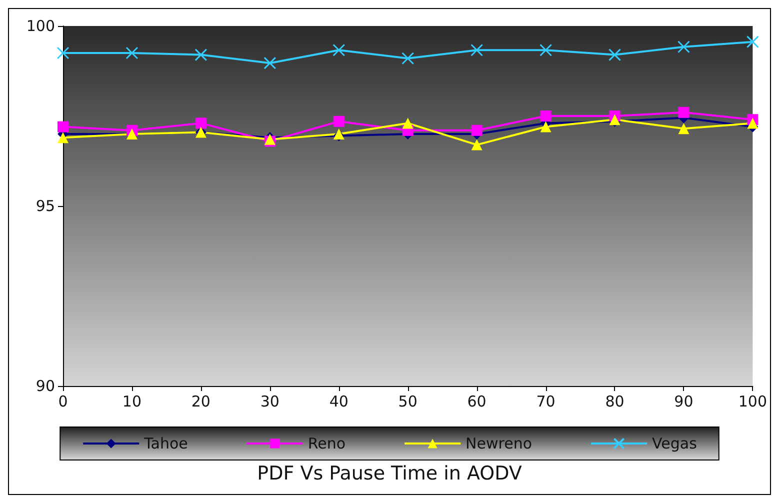  Describe the element at coordinates (45, 386) in the screenshot. I see `y-tick-label: 90` at that location.